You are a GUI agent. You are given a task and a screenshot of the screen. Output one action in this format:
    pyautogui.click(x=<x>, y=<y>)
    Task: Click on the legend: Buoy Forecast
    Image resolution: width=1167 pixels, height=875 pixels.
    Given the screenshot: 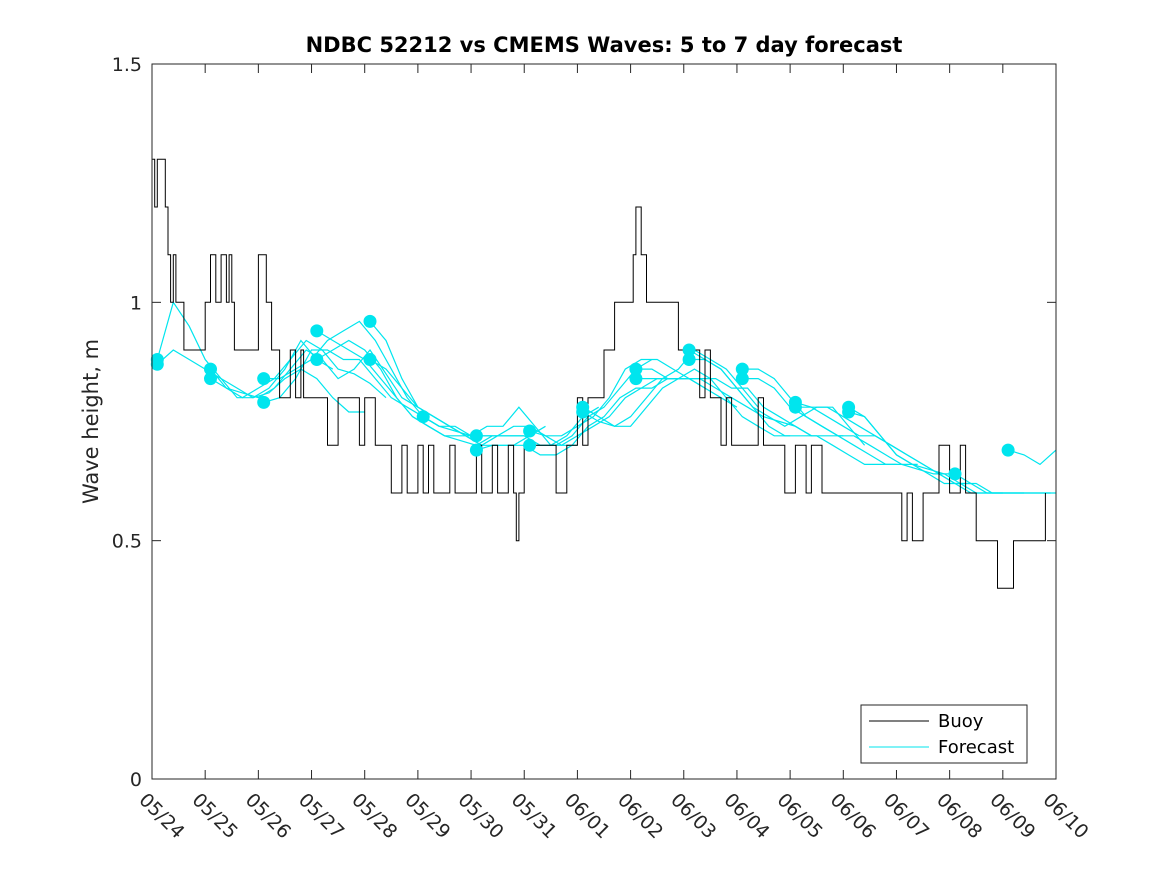 What is the action you would take?
    pyautogui.click(x=944, y=734)
    